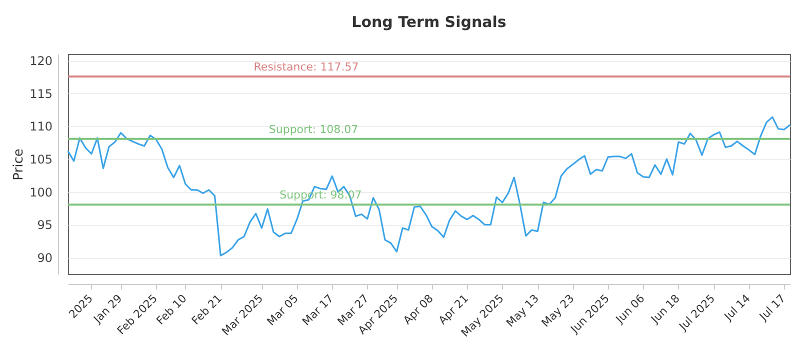 This screenshot has width=800, height=350. What do you see at coordinates (41, 61) in the screenshot?
I see `y-tick-label: 120` at bounding box center [41, 61].